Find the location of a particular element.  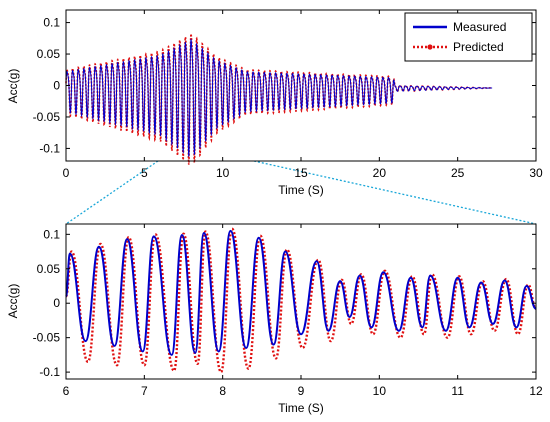

bottom-ytick-label: 0.05 is located at coordinates (49, 269).